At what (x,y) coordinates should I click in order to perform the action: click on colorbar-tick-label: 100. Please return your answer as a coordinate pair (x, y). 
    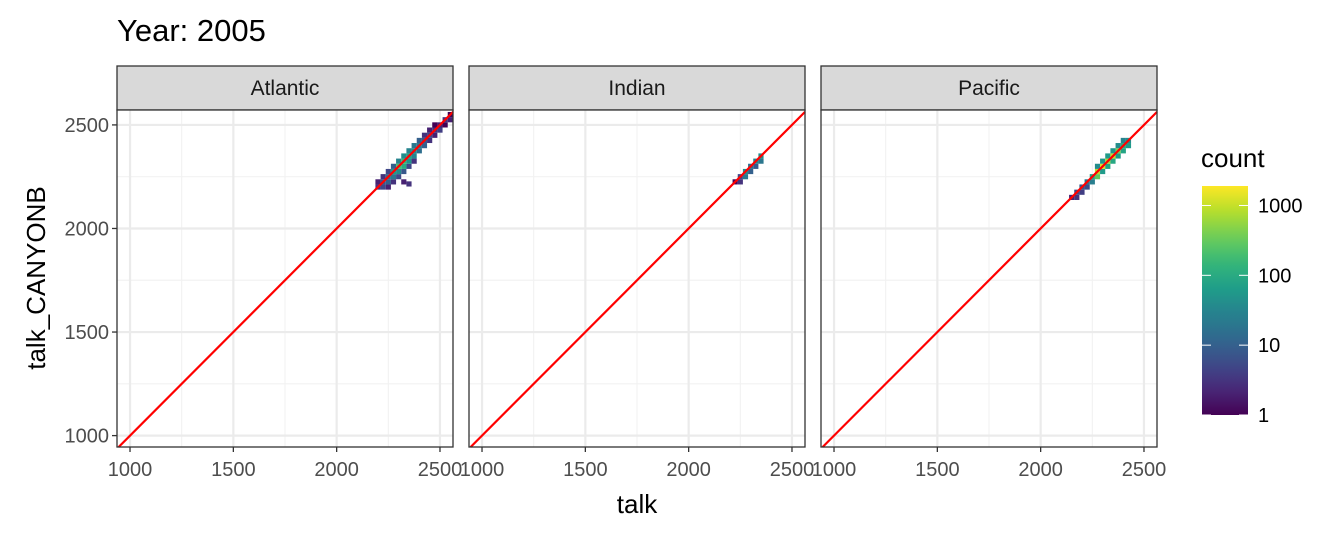
    Looking at the image, I should click on (1274, 276).